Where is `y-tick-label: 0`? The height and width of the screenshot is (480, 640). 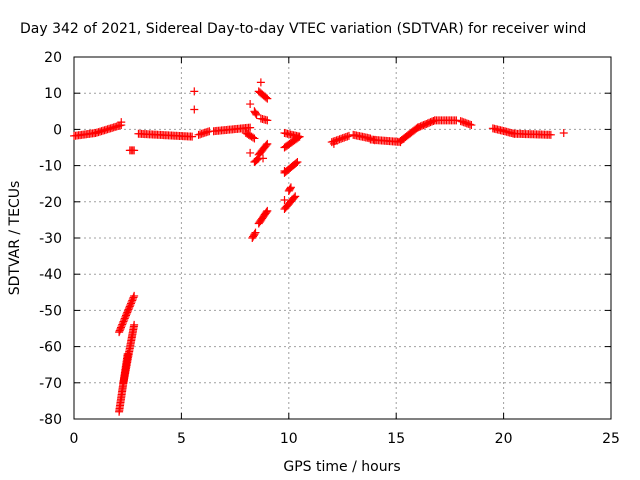
y-tick-label: 0 is located at coordinates (57, 130).